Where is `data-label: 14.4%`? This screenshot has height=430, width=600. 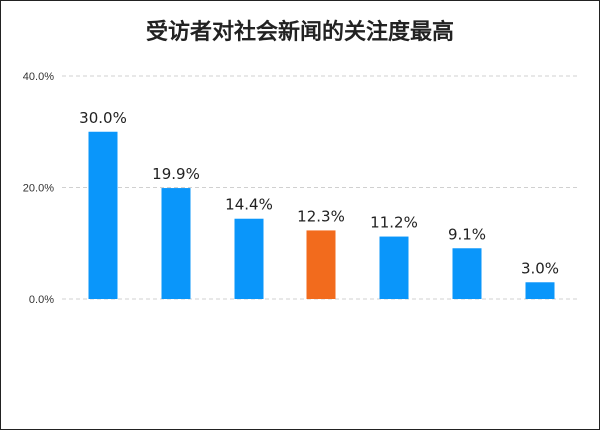
data-label: 14.4% is located at coordinates (249, 205).